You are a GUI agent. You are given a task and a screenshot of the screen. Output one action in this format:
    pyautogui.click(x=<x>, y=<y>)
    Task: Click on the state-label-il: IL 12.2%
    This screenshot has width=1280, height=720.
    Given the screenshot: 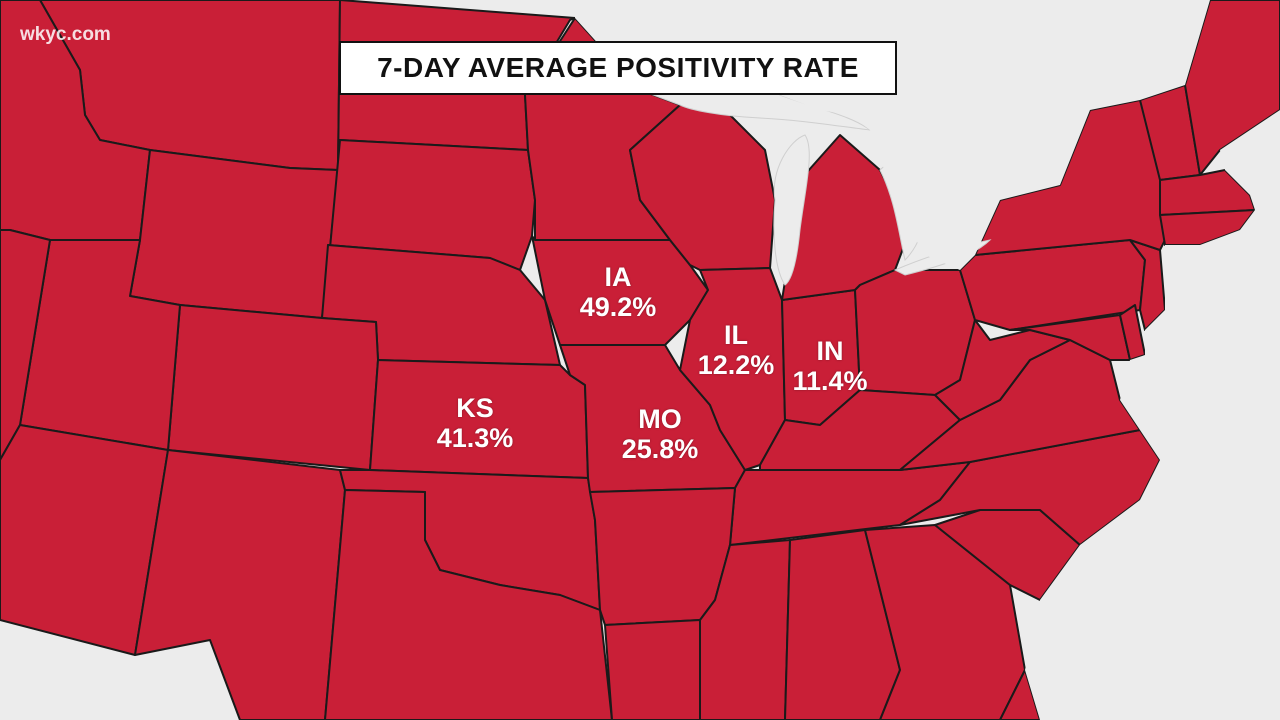 What is the action you would take?
    pyautogui.click(x=736, y=350)
    